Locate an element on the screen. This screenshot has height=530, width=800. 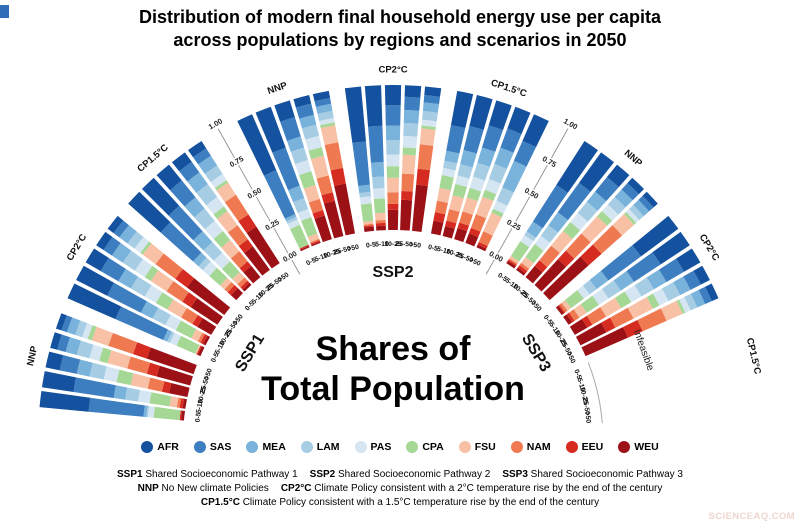
legend-label: LAM is located at coordinates (328, 447).